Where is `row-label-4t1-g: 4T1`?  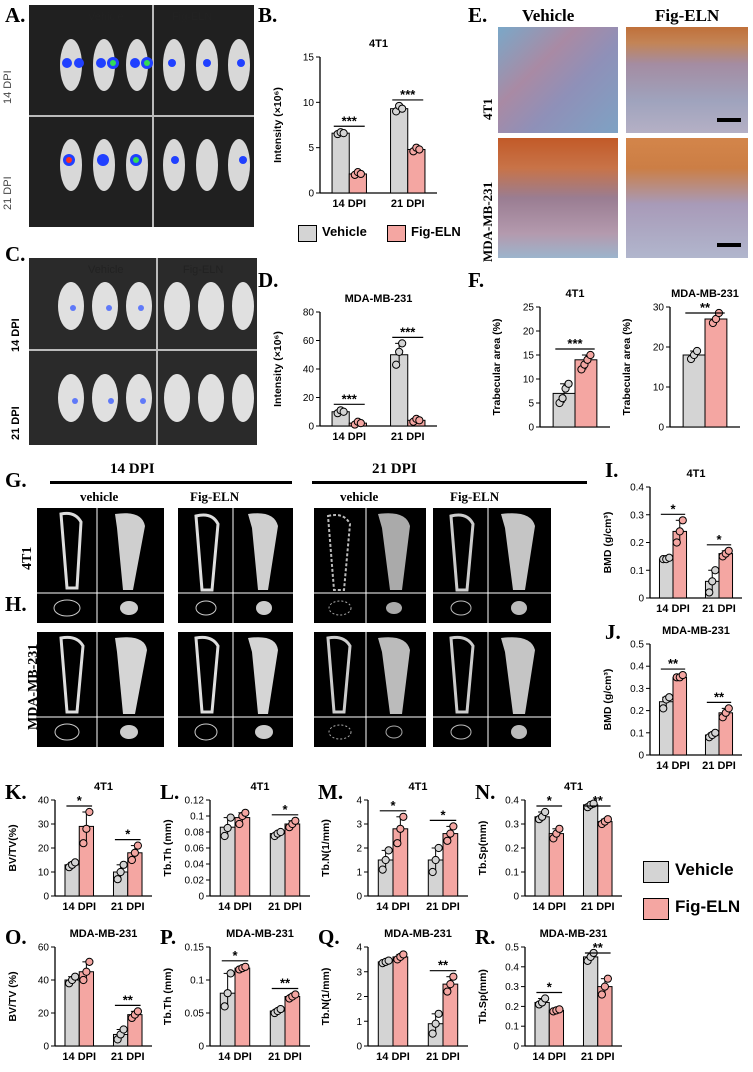 row-label-4t1-g: 4T1 is located at coordinates (27, 558).